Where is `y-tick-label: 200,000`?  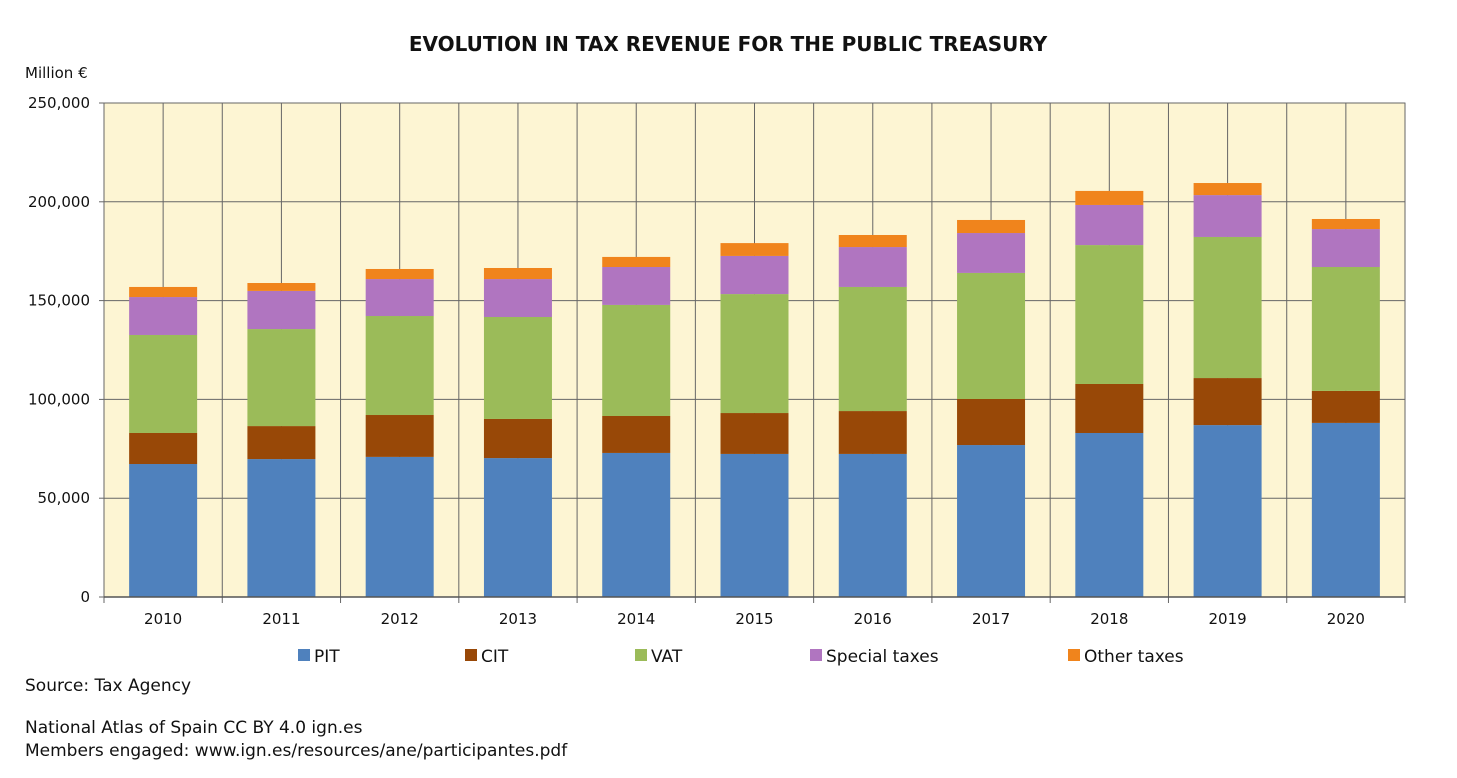
y-tick-label: 200,000 is located at coordinates (59, 202).